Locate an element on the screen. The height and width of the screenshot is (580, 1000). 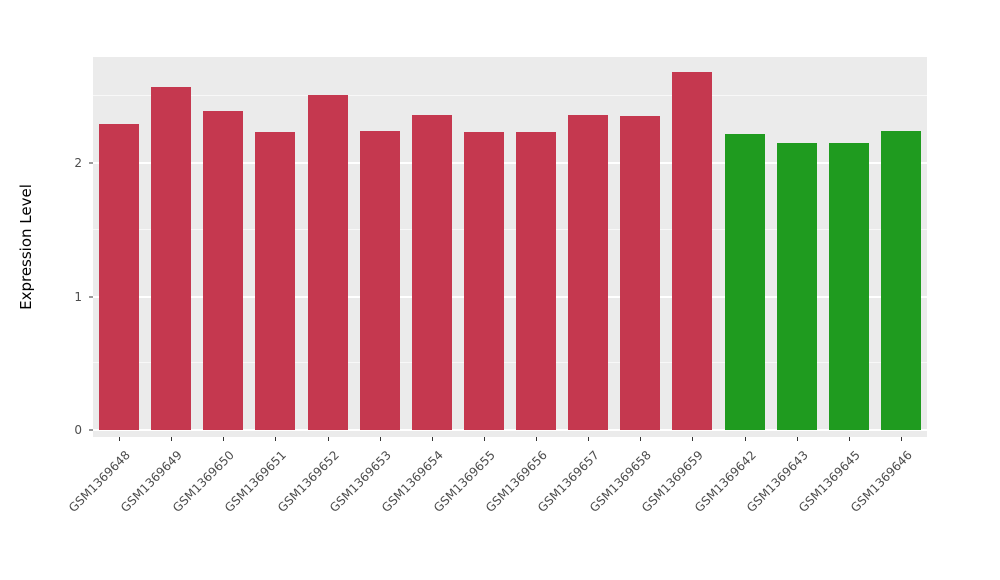
y-tick-label: 1 is located at coordinates (78, 296).